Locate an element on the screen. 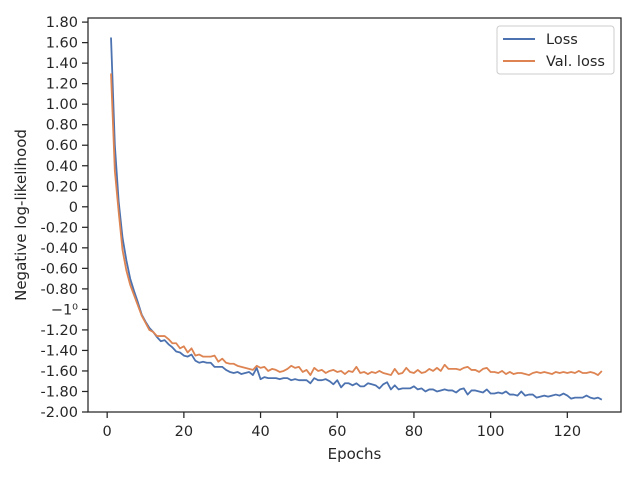  x-tick-label: 20 is located at coordinates (184, 432).